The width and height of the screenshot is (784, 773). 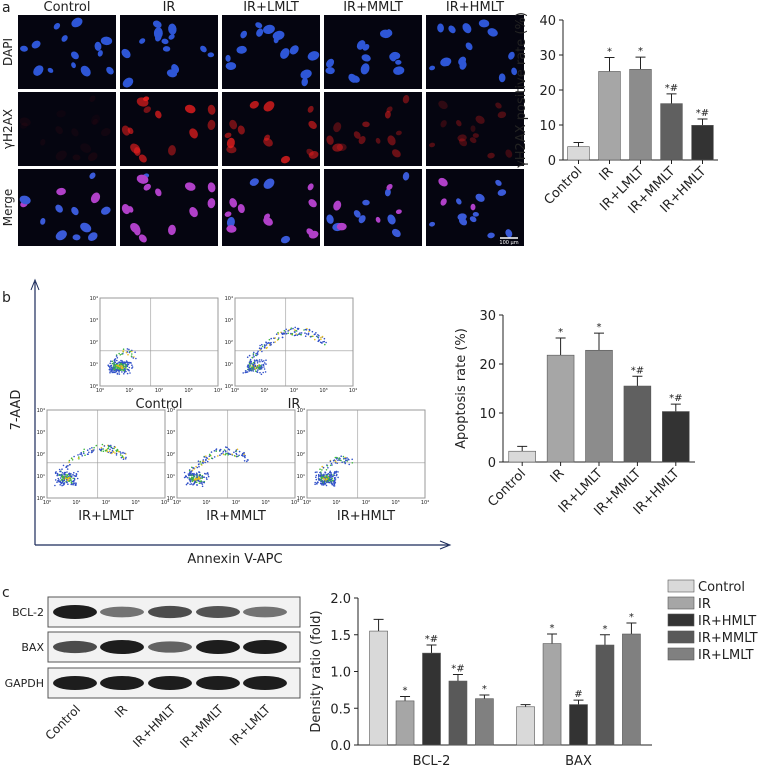 I want to click on x-tick-label: BAX, so click(x=578, y=761).